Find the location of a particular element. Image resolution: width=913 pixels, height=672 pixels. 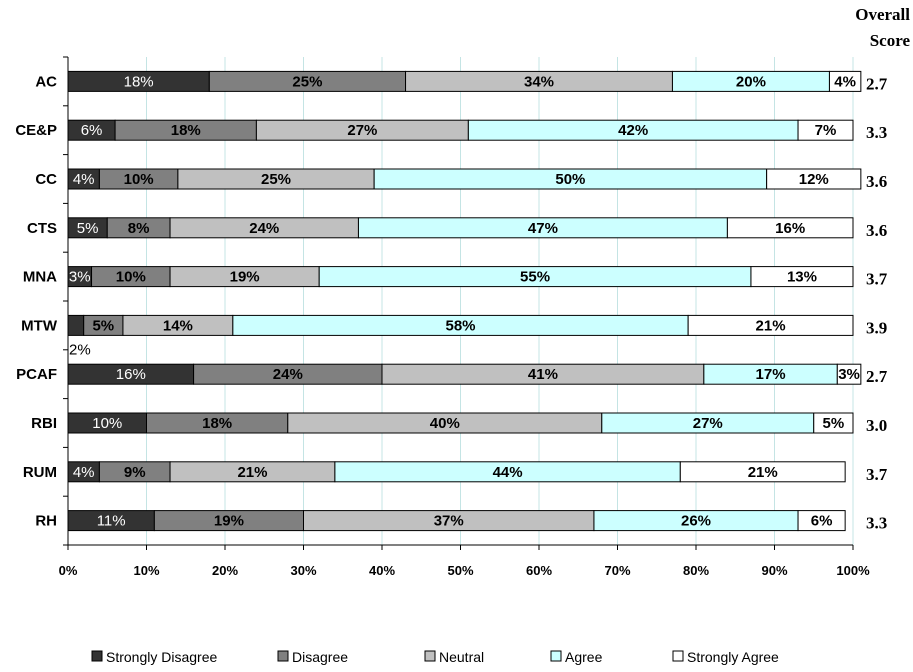

category-label: CE&P is located at coordinates (36, 130).